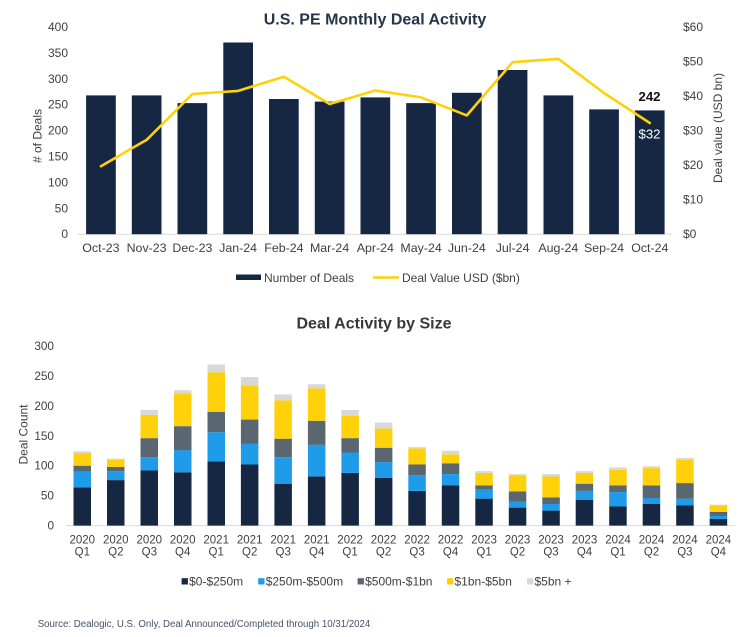 The width and height of the screenshot is (750, 637). Describe the element at coordinates (649, 96) in the screenshot. I see `svg-text: 242` at that location.